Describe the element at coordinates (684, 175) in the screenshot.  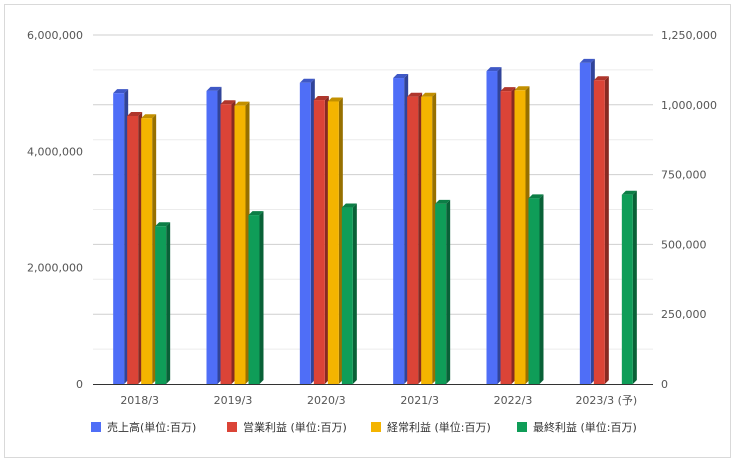
I see `right-axis-tick-label: 750,000` at that location.